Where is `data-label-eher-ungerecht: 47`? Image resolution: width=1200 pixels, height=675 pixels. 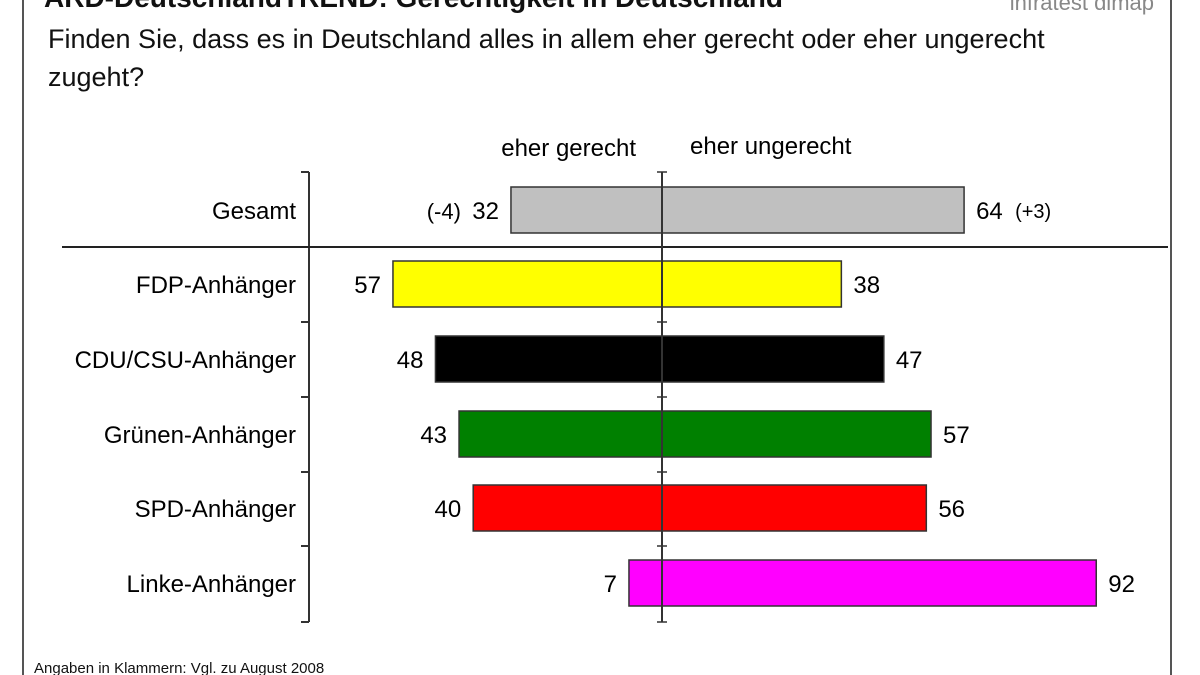 data-label-eher-ungerecht: 47 is located at coordinates (909, 360).